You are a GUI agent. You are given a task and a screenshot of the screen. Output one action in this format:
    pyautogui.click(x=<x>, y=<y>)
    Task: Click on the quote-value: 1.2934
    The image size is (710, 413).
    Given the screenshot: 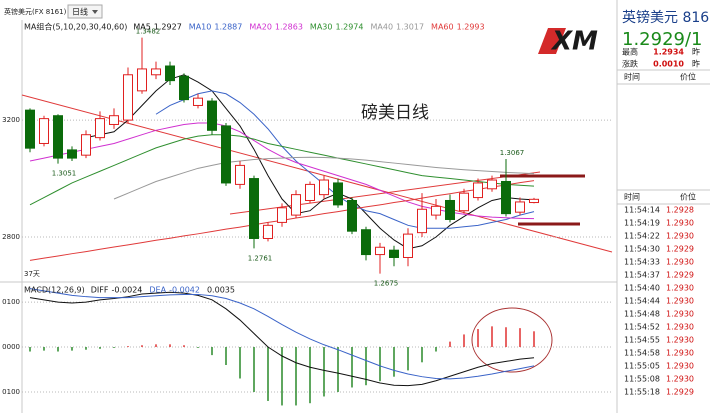 What is the action you would take?
    pyautogui.click(x=668, y=52)
    